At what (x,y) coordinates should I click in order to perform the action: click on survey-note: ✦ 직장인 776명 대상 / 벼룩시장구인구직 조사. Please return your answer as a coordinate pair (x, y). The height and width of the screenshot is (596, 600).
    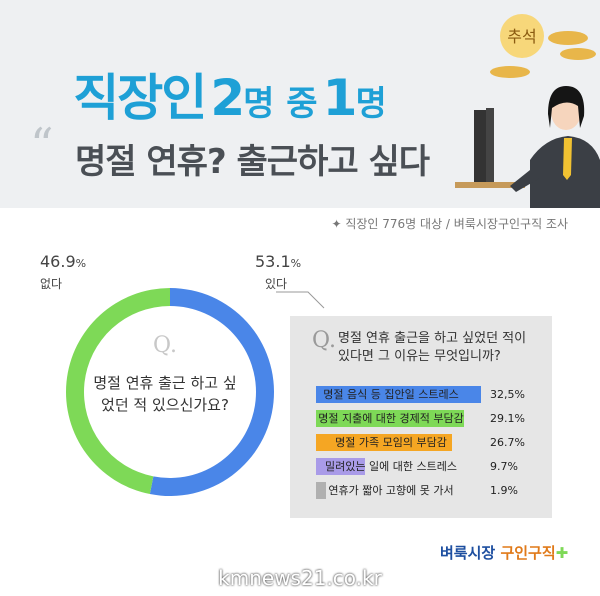
    Looking at the image, I should click on (449, 224).